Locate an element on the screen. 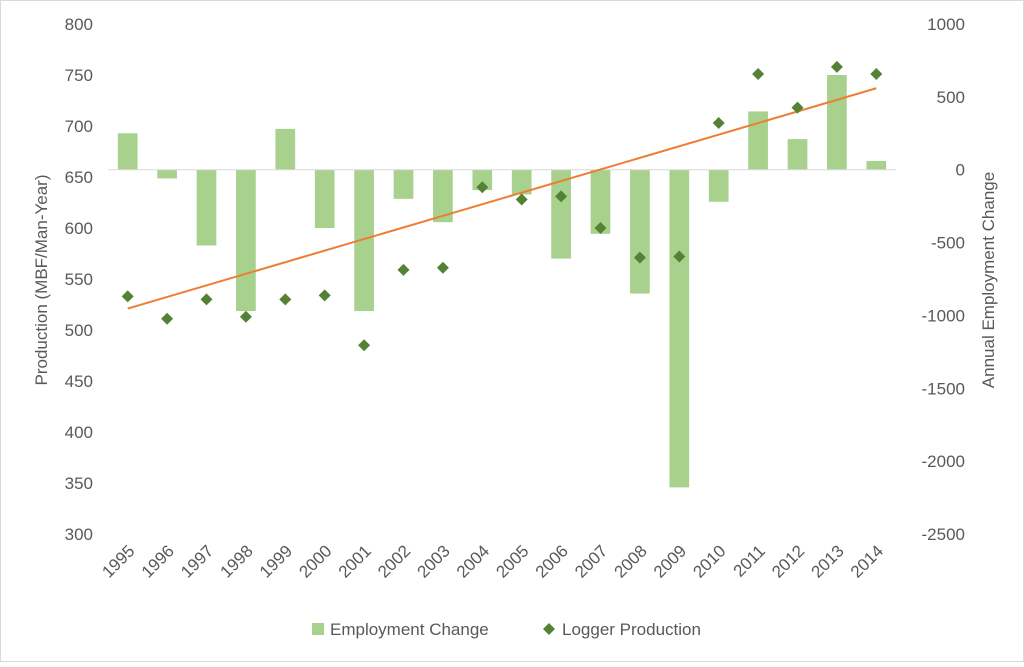 The height and width of the screenshot is (667, 1024). y-left-tick-label: 500 is located at coordinates (79, 330).